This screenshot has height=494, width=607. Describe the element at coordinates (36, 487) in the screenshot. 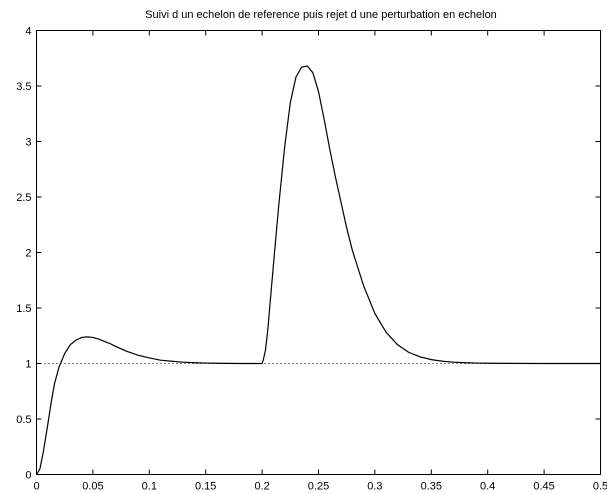

I see `x-tick-label: 0` at that location.